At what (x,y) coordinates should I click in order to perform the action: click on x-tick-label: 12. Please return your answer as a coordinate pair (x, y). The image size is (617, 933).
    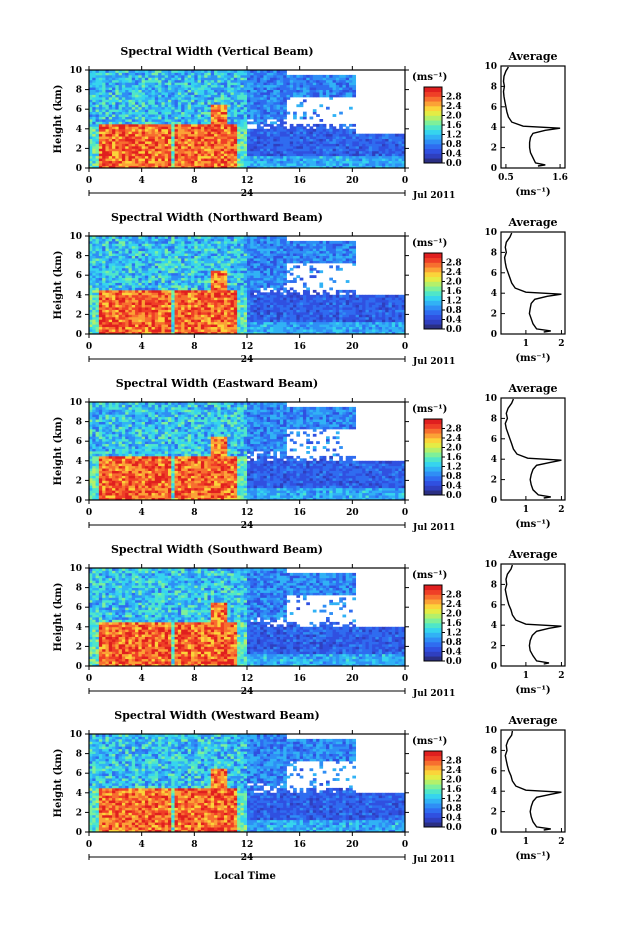
    Looking at the image, I should click on (247, 181).